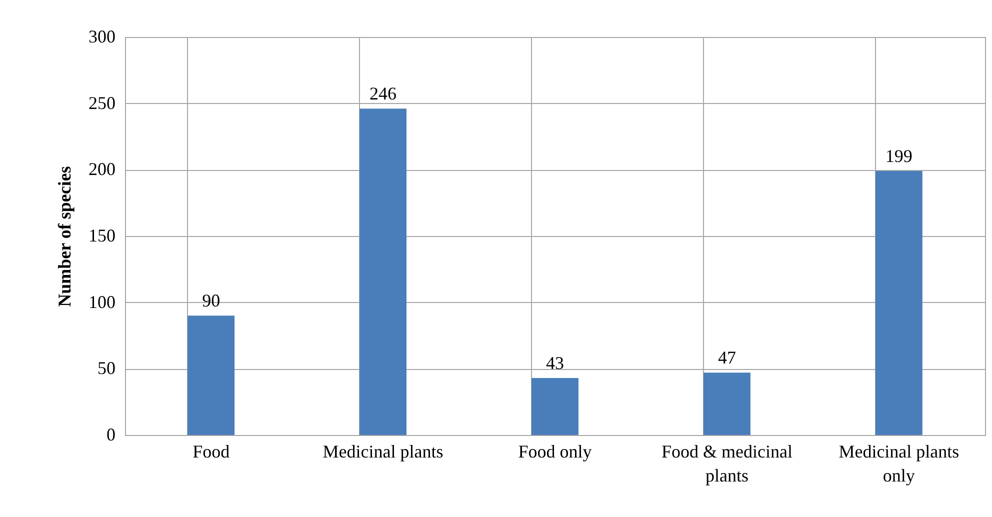 Image resolution: width=992 pixels, height=517 pixels. What do you see at coordinates (107, 368) in the screenshot?
I see `y-tick-label: 50` at bounding box center [107, 368].